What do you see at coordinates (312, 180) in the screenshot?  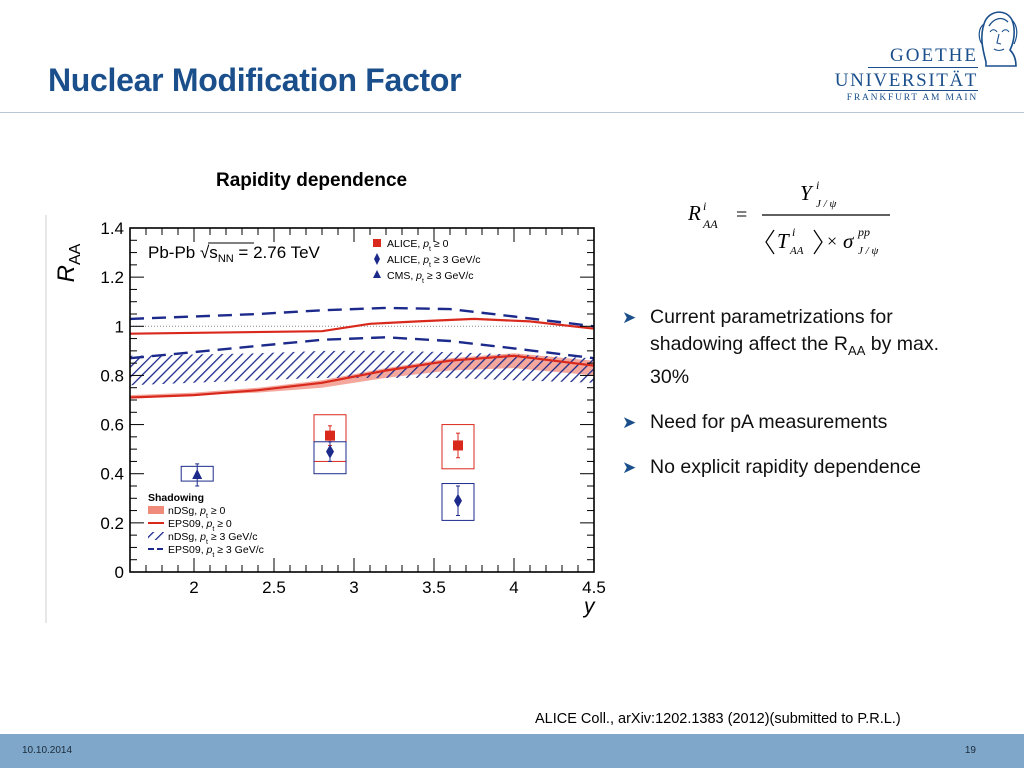 I see `chart-heading: Rapidity dependence` at bounding box center [312, 180].